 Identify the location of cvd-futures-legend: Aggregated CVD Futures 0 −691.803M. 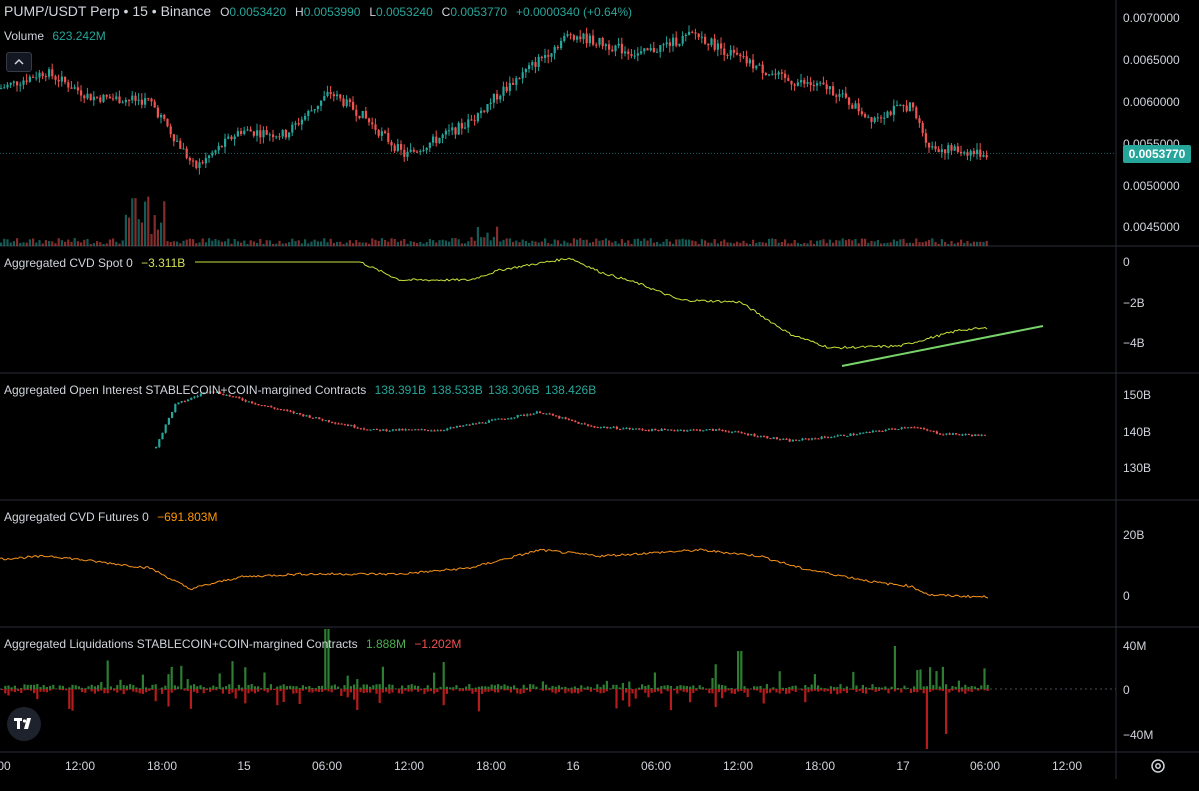
(113, 517).